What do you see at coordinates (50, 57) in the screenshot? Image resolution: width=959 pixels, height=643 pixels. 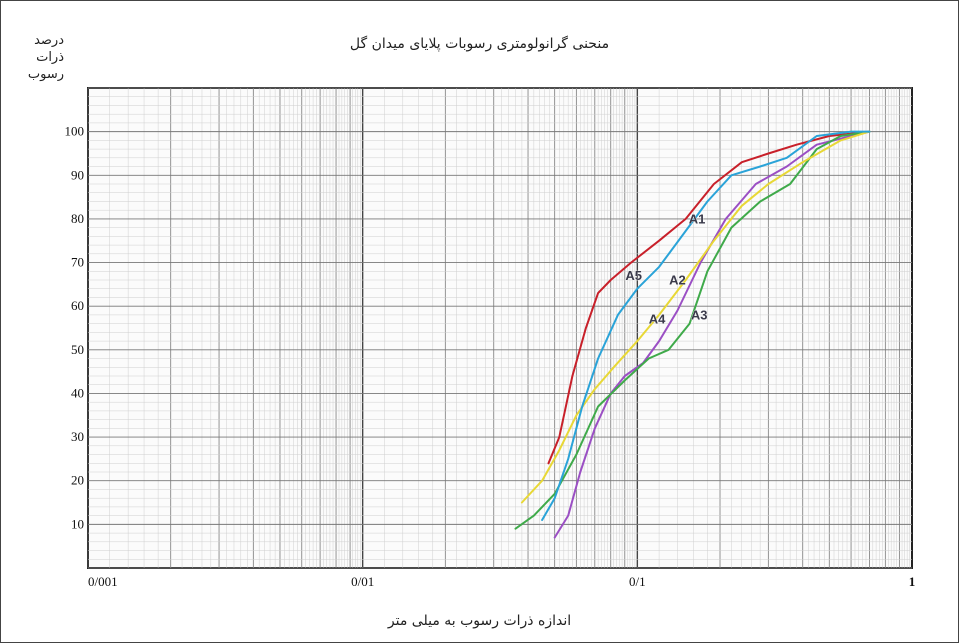 I see `y-axis-label-line: ذرات` at bounding box center [50, 57].